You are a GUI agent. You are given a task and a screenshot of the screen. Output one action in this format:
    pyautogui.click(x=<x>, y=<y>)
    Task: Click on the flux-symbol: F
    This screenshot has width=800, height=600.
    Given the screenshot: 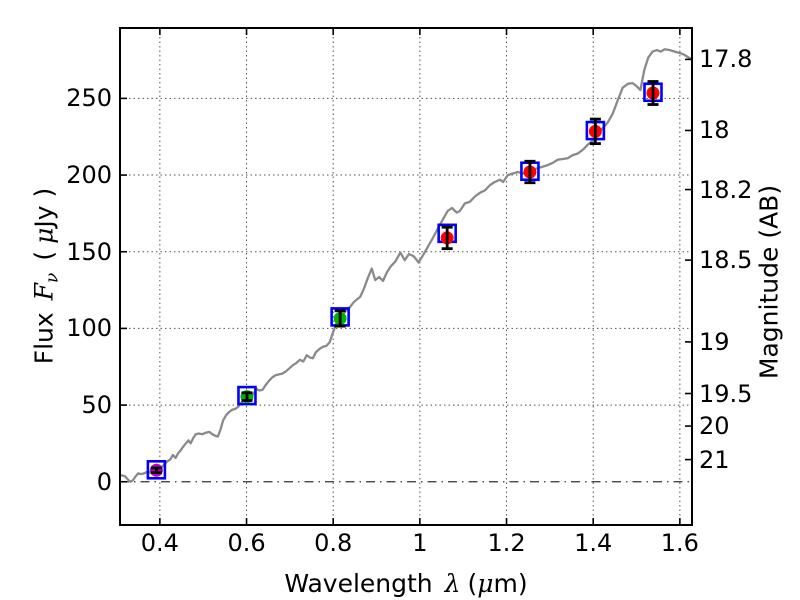 What is the action you would take?
    pyautogui.click(x=44, y=291)
    